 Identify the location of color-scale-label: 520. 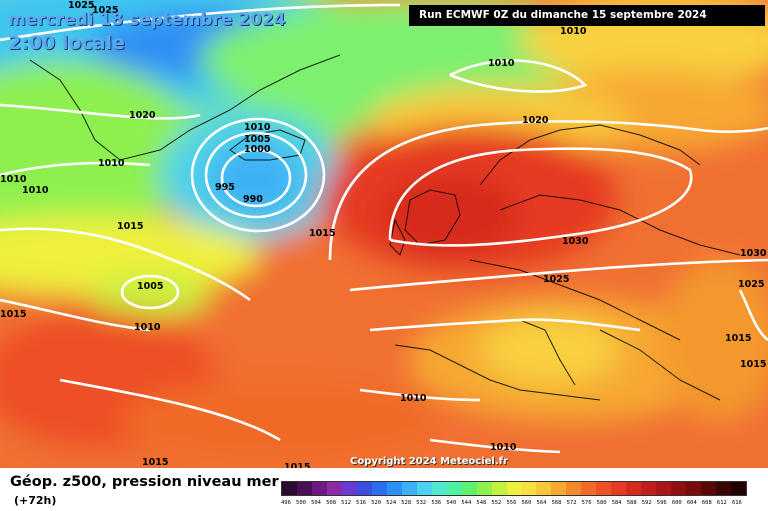
(376, 503).